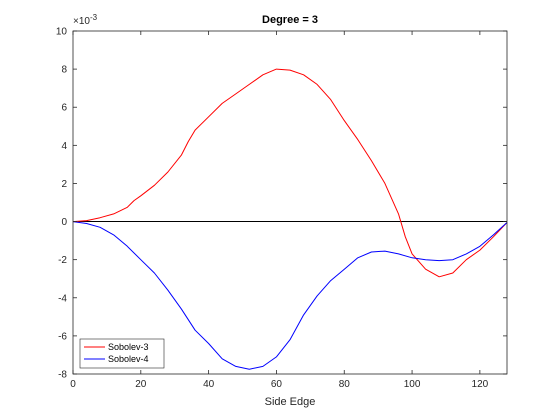  What do you see at coordinates (64, 146) in the screenshot?
I see `y-tick-label: 4` at bounding box center [64, 146].